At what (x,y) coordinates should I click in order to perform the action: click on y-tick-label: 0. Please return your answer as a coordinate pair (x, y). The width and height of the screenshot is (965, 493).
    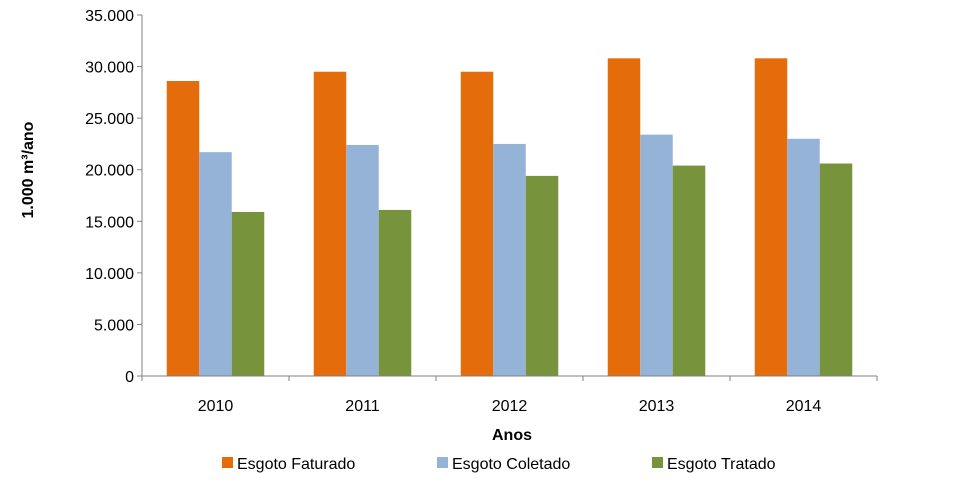
    Looking at the image, I should click on (129, 377).